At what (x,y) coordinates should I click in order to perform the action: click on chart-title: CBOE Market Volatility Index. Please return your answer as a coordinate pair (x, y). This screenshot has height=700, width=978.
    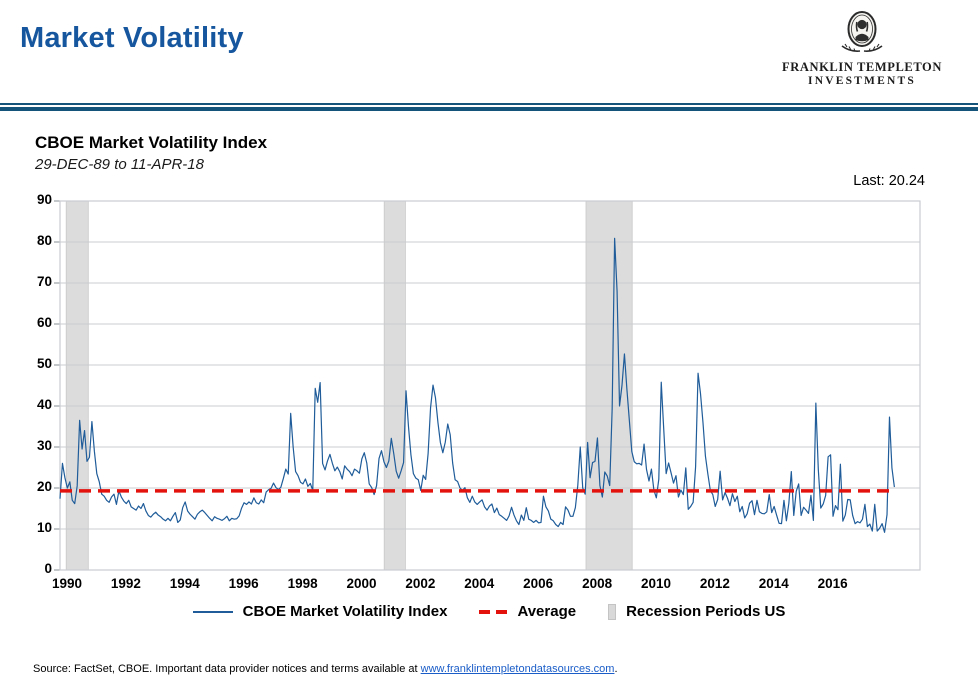
    Looking at the image, I should click on (151, 142).